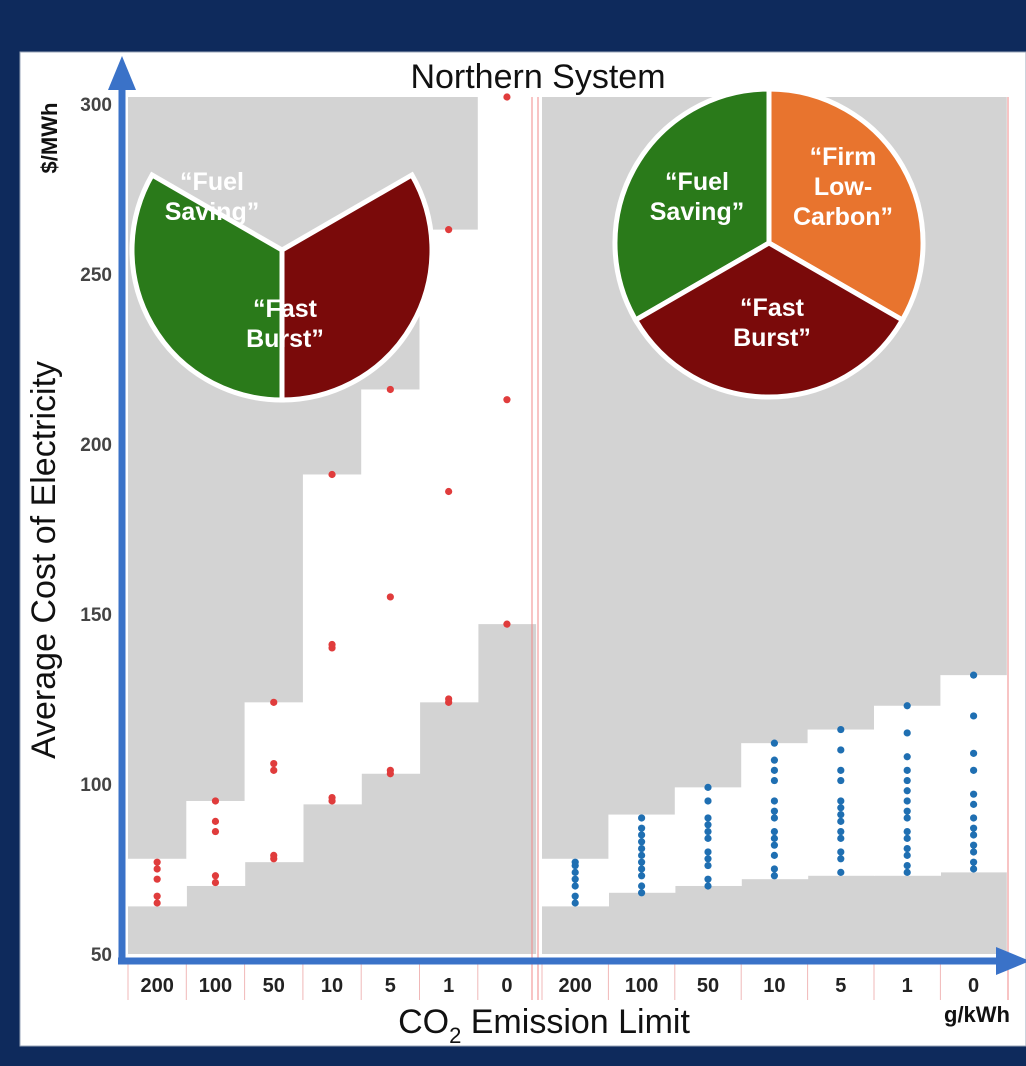  What do you see at coordinates (575, 1022) in the screenshot?
I see `x-axis-label-rest: Emission Limit` at bounding box center [575, 1022].